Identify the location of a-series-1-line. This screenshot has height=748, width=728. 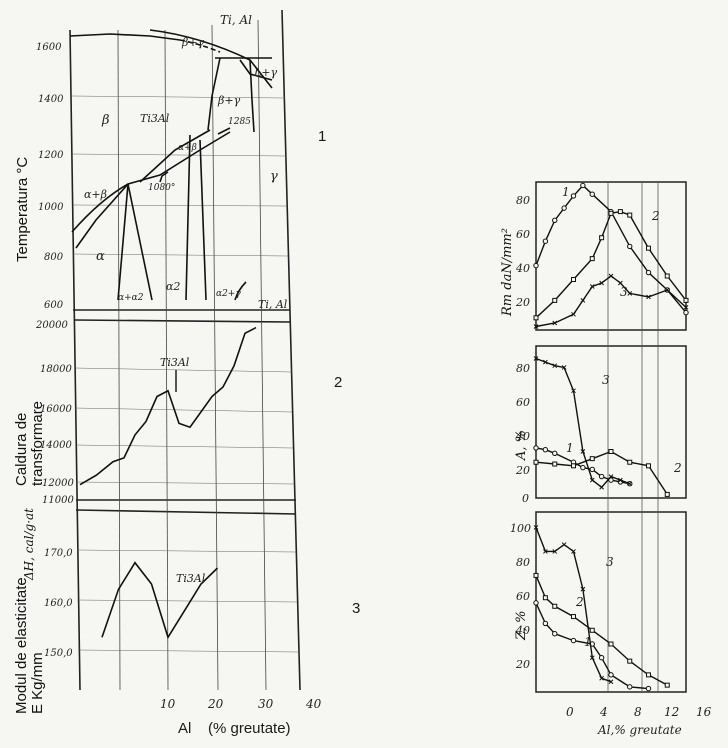
(582, 466).